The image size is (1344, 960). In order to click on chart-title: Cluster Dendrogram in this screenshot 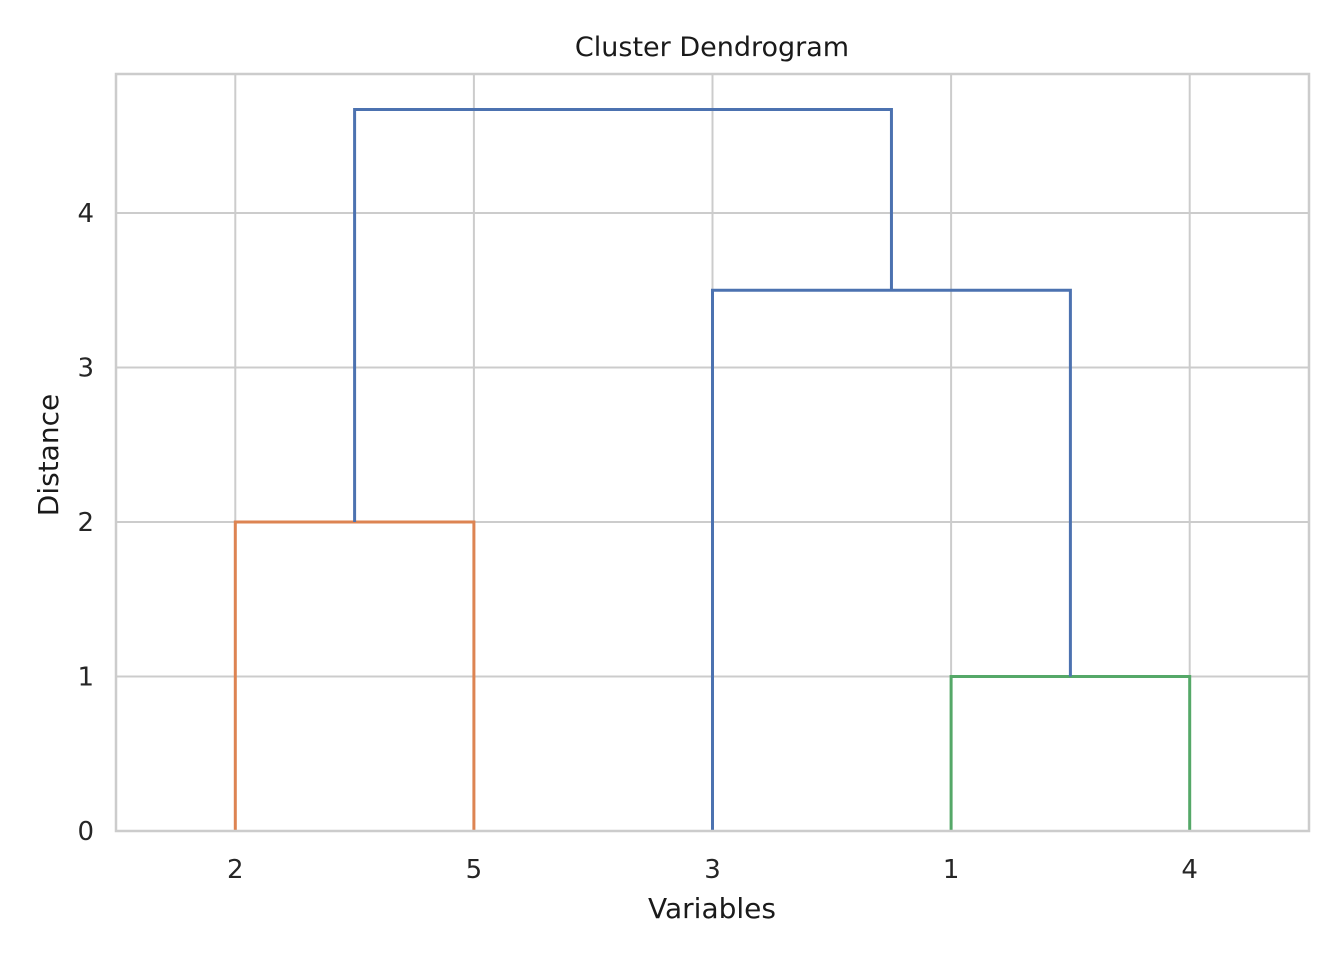, I will do `click(712, 47)`.